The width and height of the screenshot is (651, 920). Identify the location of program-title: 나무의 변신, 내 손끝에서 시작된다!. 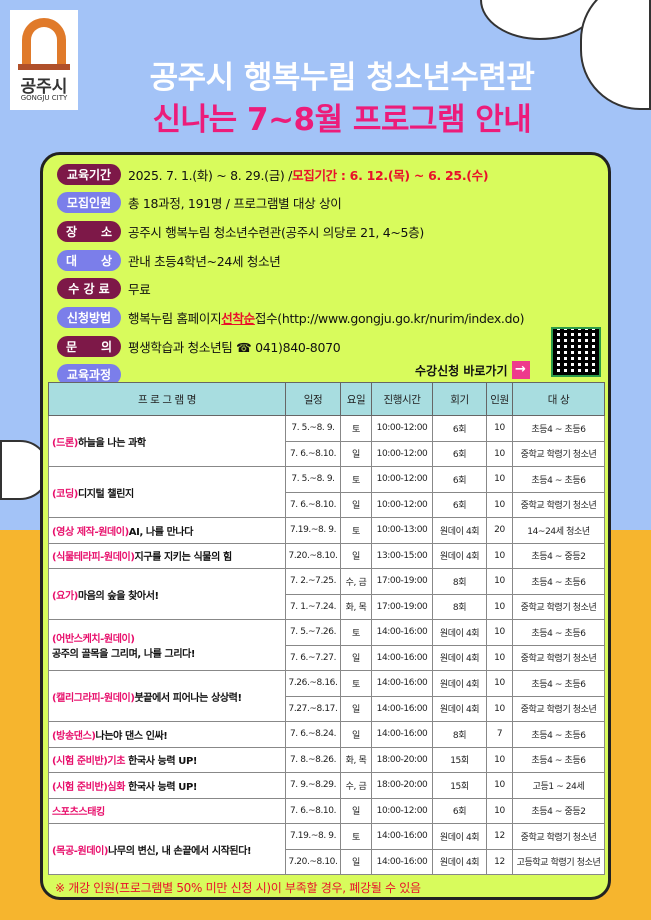
(180, 851).